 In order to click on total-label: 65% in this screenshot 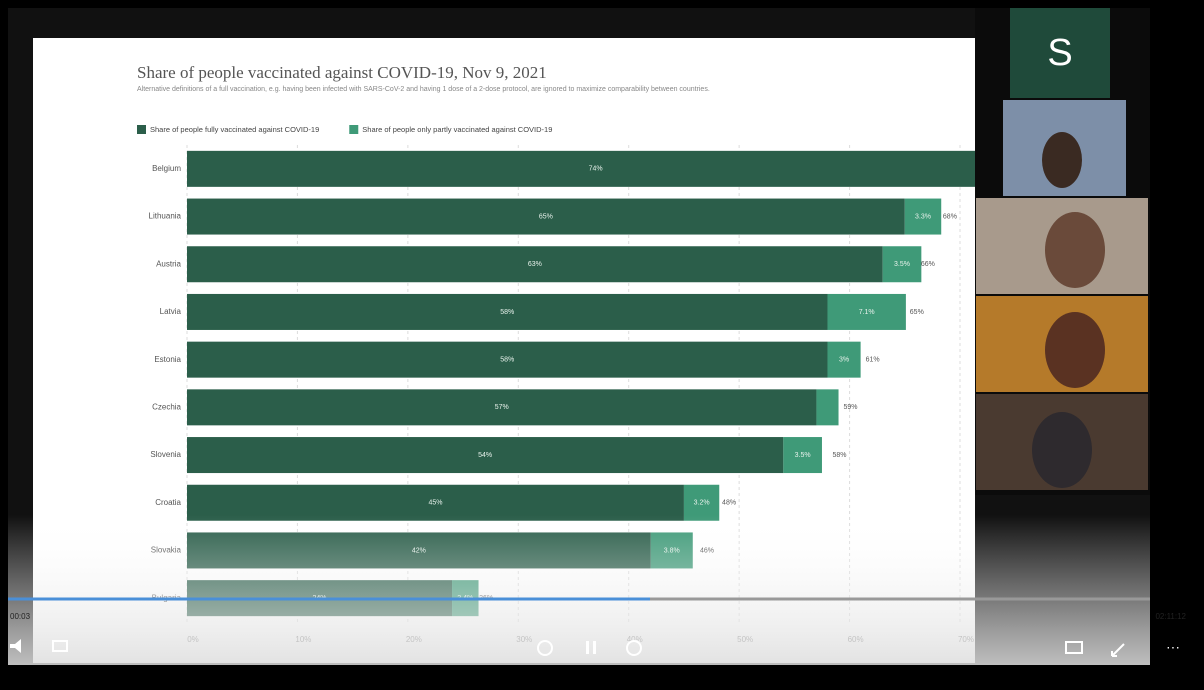, I will do `click(917, 312)`.